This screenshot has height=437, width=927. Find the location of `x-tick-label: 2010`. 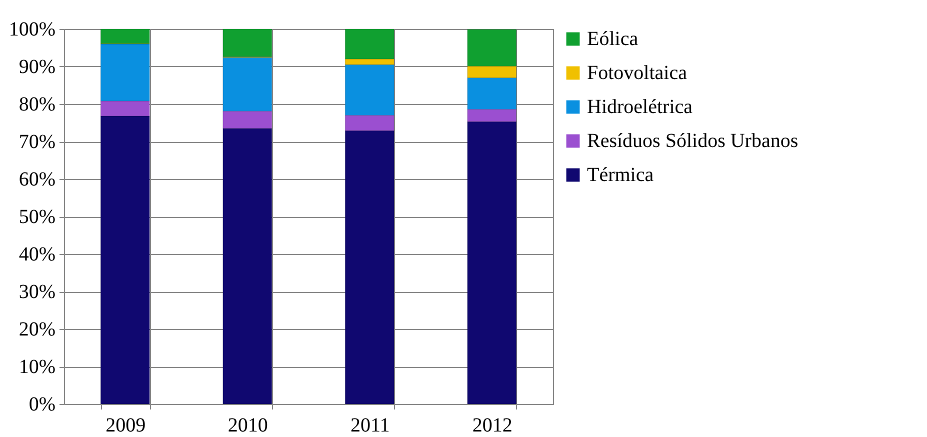

x-tick-label: 2010 is located at coordinates (248, 425).